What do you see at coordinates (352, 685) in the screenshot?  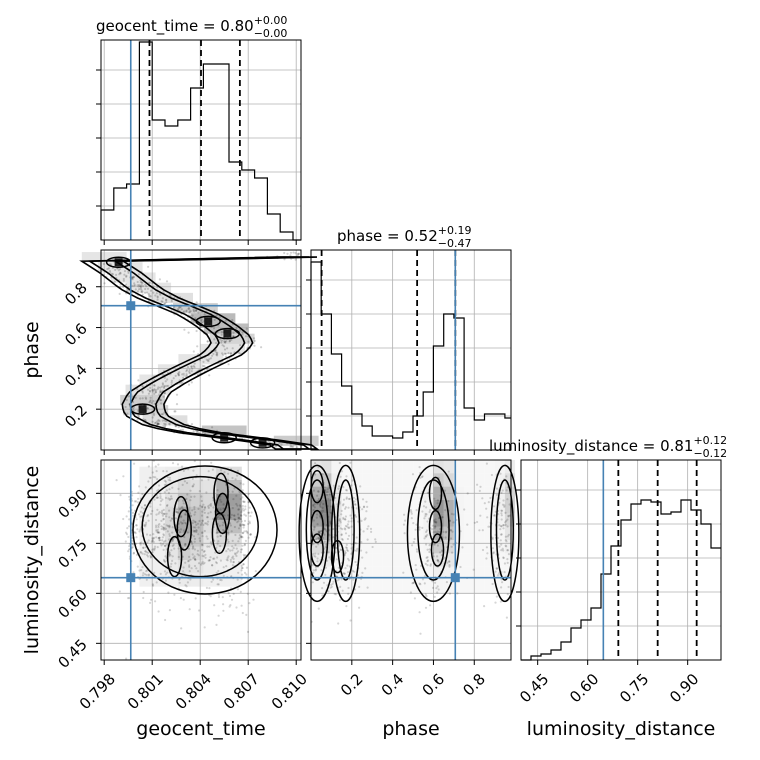 I see `x-tick-label: 0.2` at bounding box center [352, 685].